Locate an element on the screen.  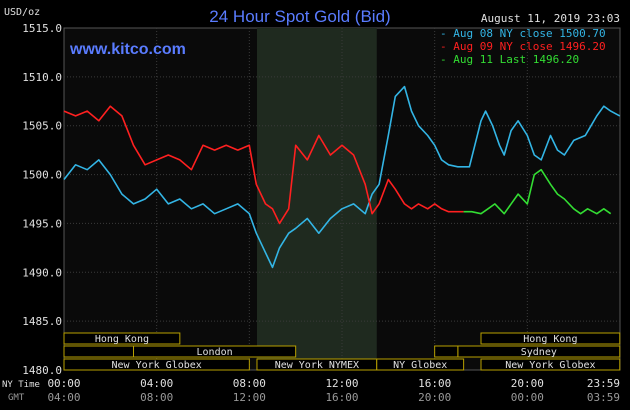
gmt-label: GMT is located at coordinates (16, 398).